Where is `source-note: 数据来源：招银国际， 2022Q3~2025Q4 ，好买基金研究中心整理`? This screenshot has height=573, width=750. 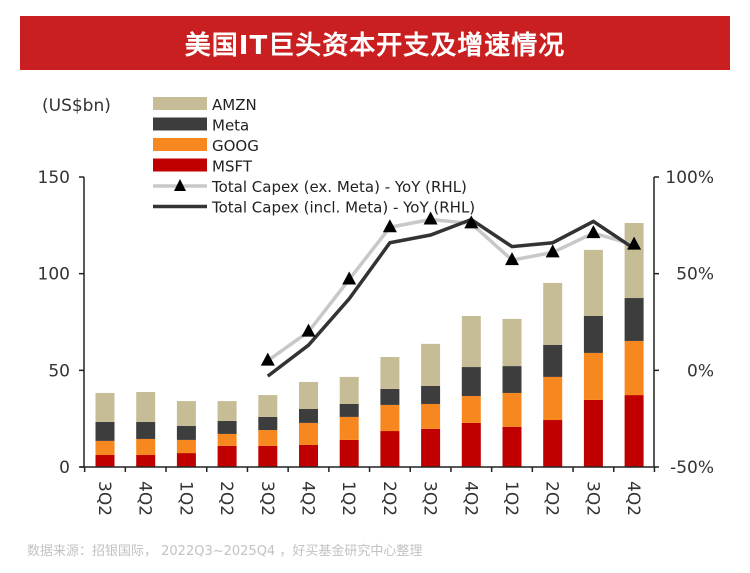 source-note: 数据来源：招银国际， 2022Q3~2025Q4 ，好买基金研究中心整理 is located at coordinates (225, 551).